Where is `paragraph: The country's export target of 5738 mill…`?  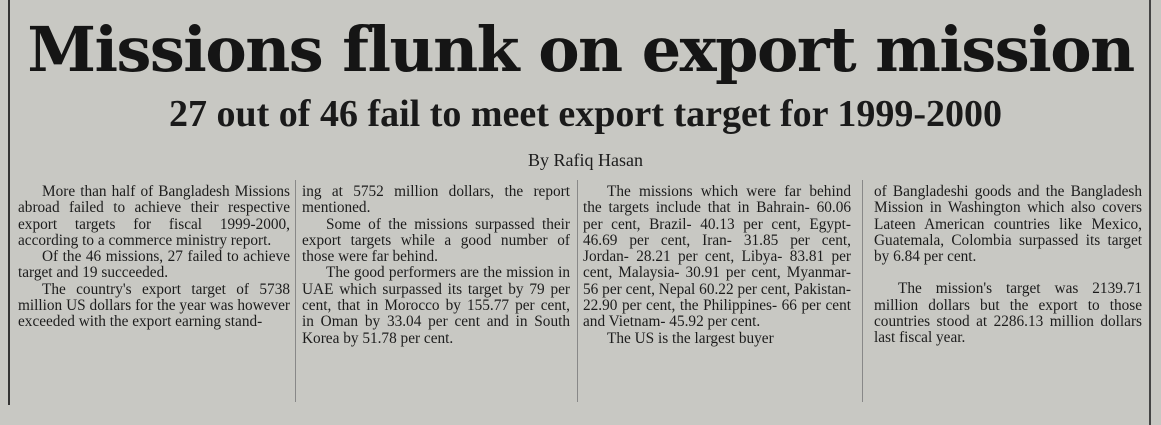 paragraph: The country's export target of 5738 mill… is located at coordinates (154, 305).